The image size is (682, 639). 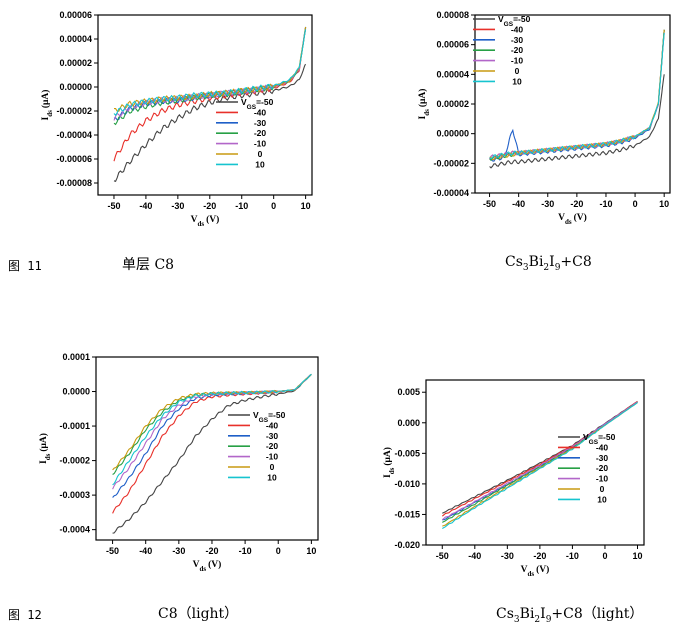 What do you see at coordinates (408, 392) in the screenshot?
I see `y-tick-label: 0.005` at bounding box center [408, 392].